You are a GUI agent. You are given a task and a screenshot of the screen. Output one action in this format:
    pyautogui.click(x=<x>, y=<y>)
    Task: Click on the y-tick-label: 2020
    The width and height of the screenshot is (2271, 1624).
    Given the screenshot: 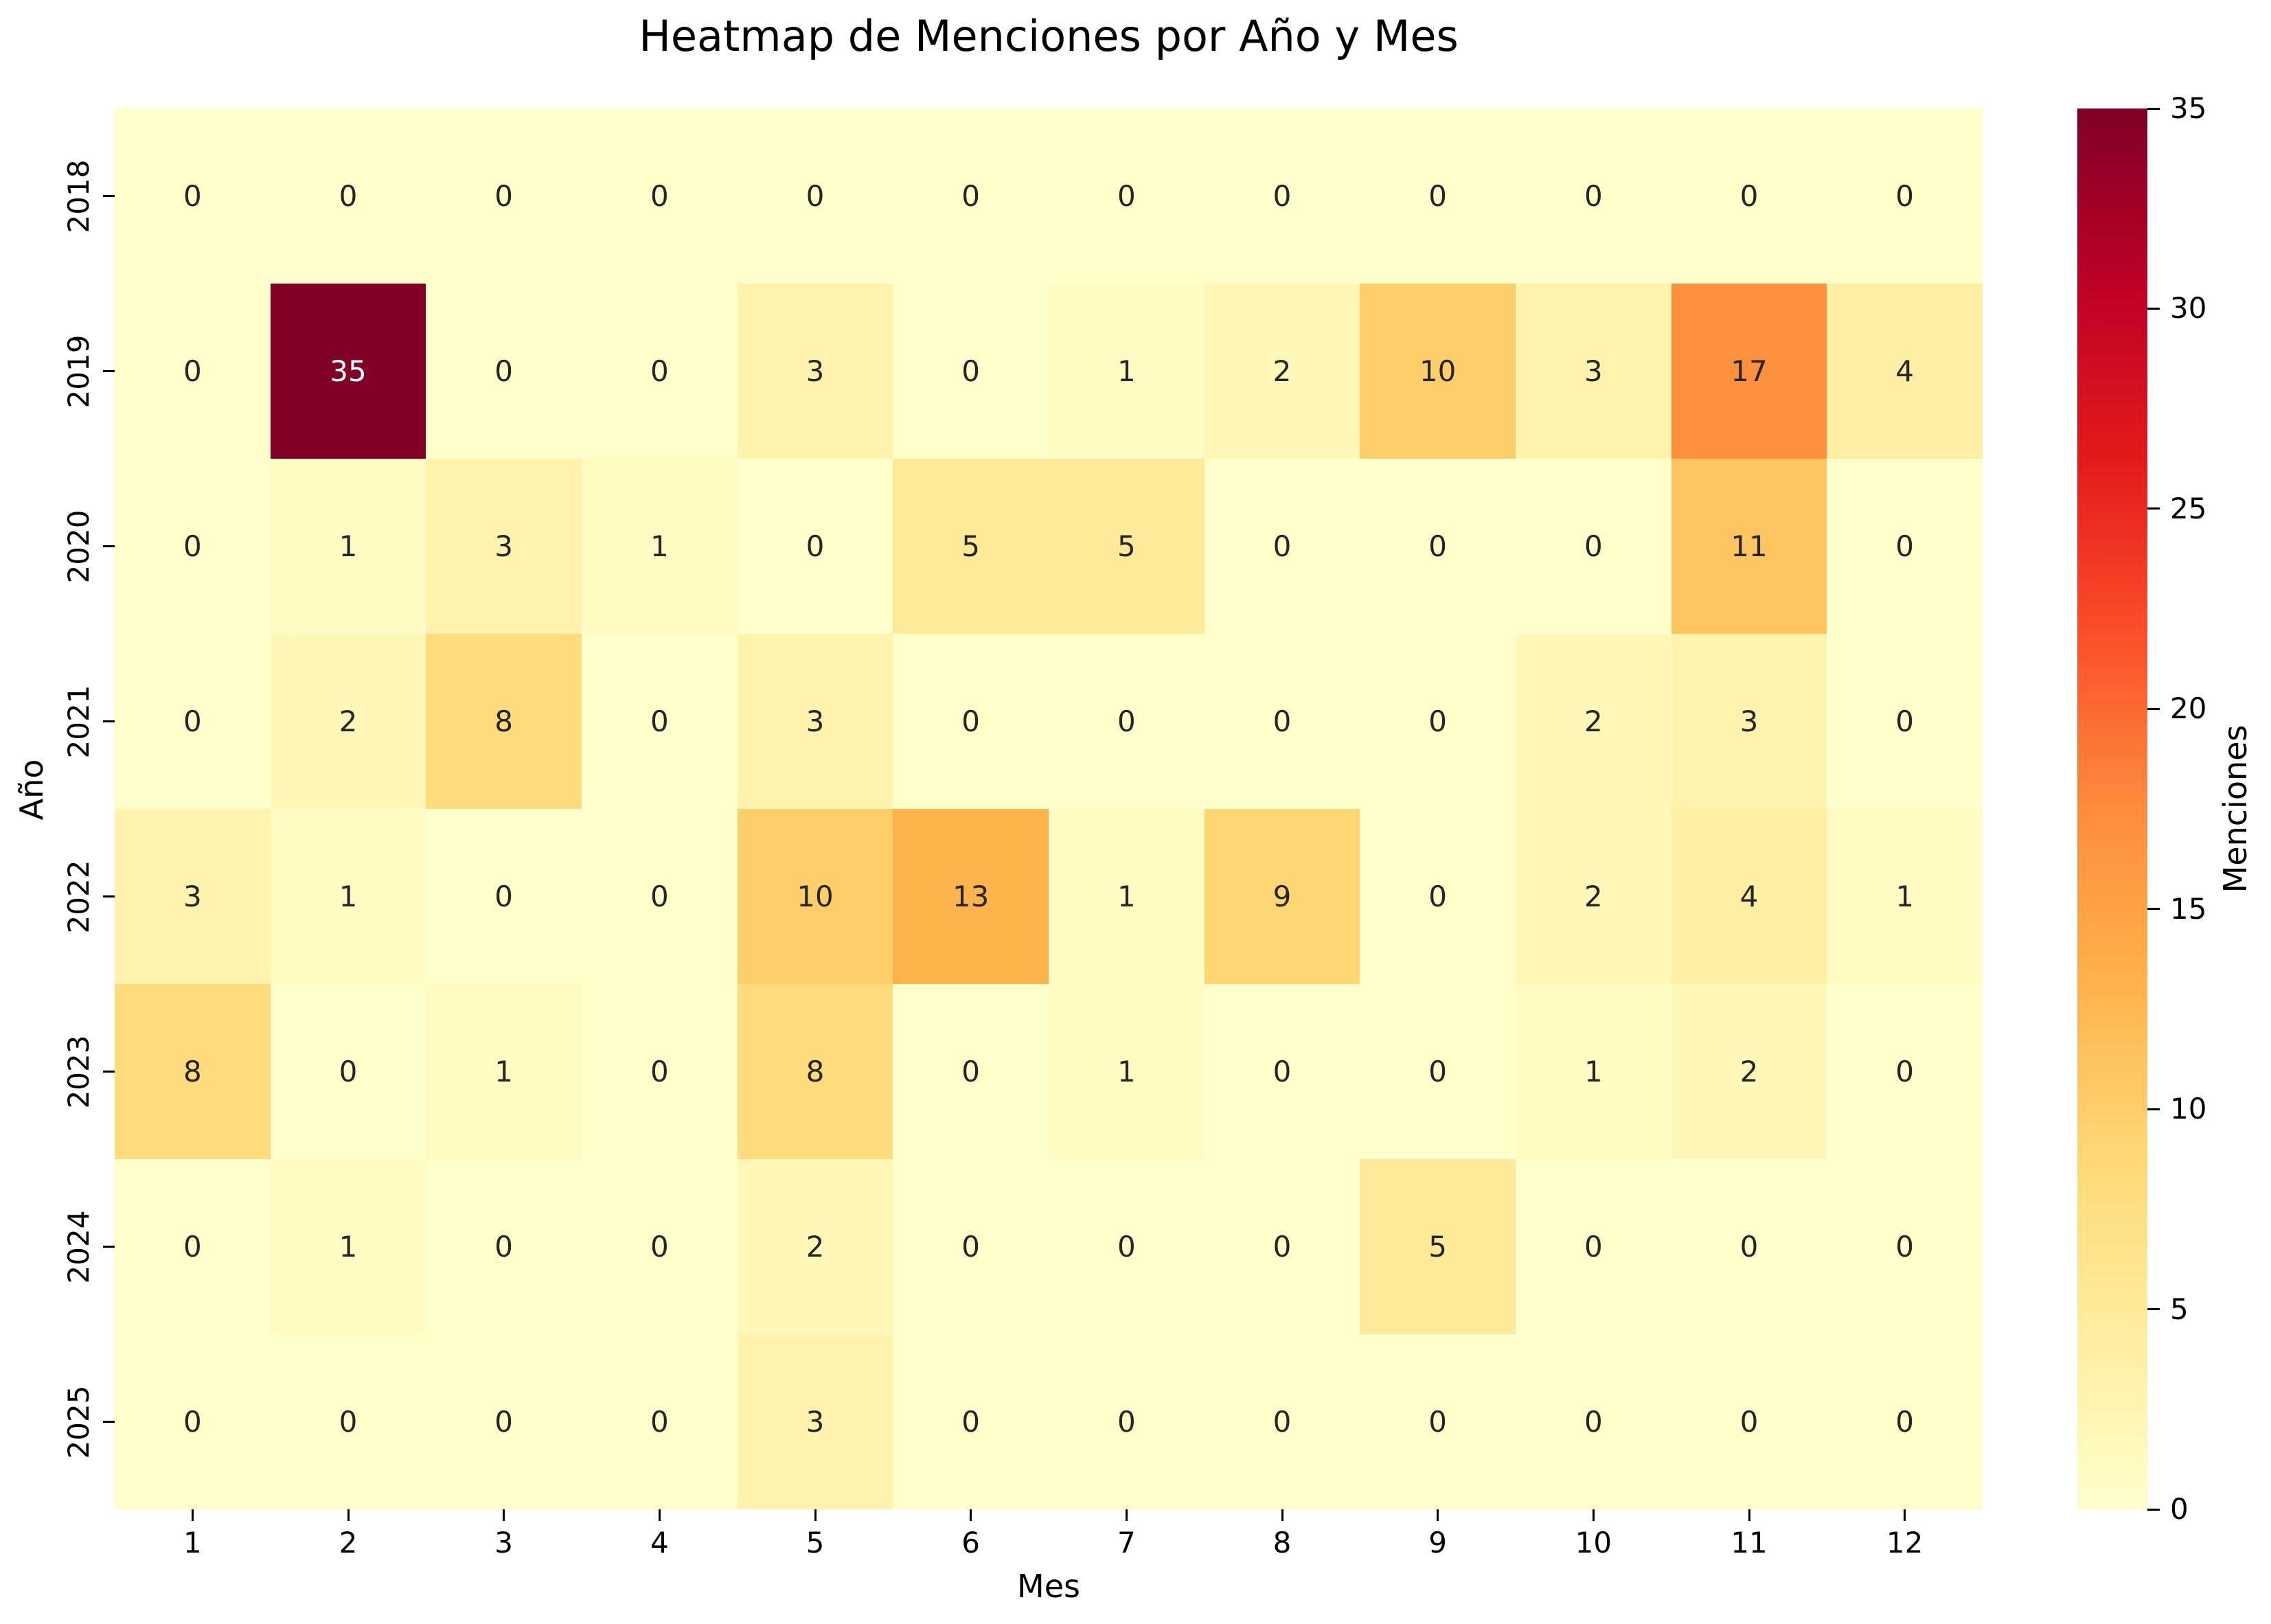 What is the action you would take?
    pyautogui.click(x=78, y=546)
    